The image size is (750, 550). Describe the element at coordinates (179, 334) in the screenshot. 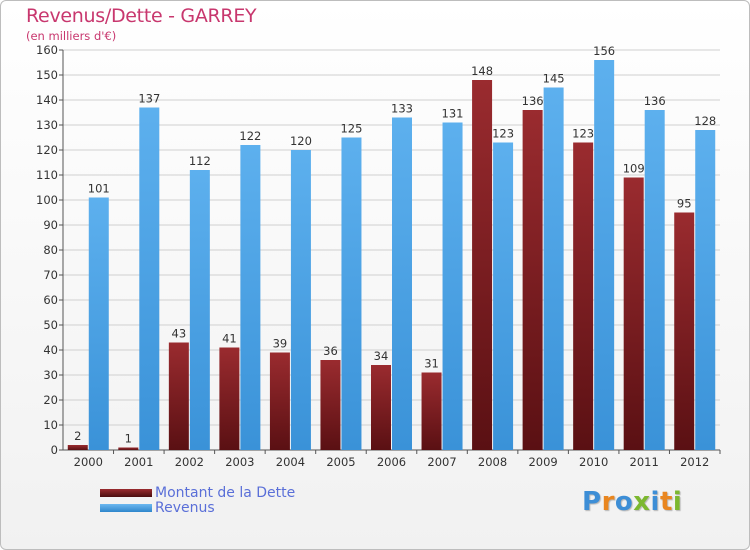

I see `data-label-dette-2002: 43` at that location.